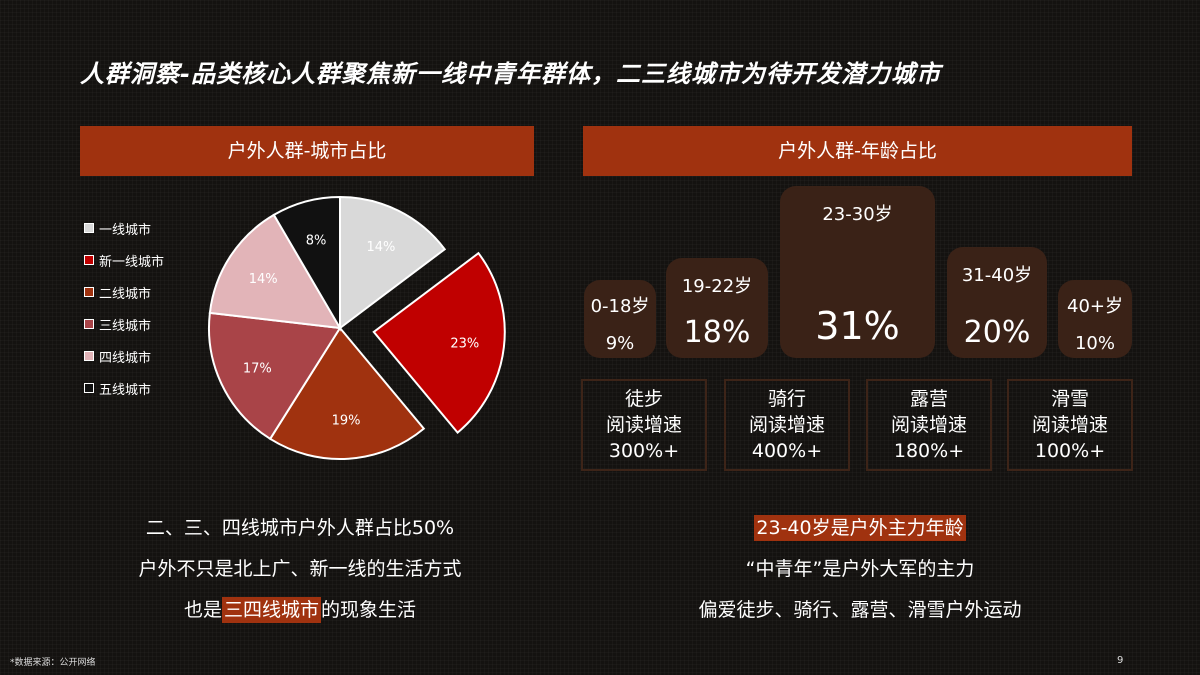 The width and height of the screenshot is (1200, 675). What do you see at coordinates (307, 151) in the screenshot?
I see `city-share-header: 户外人群-城市占比` at bounding box center [307, 151].